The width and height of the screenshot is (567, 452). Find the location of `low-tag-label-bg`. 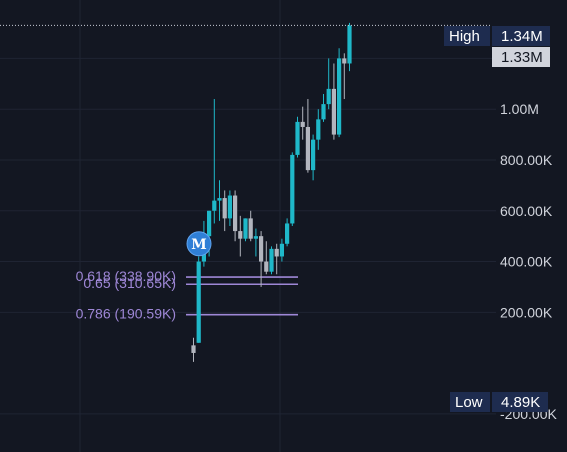

low-tag-label-bg is located at coordinates (470, 402).